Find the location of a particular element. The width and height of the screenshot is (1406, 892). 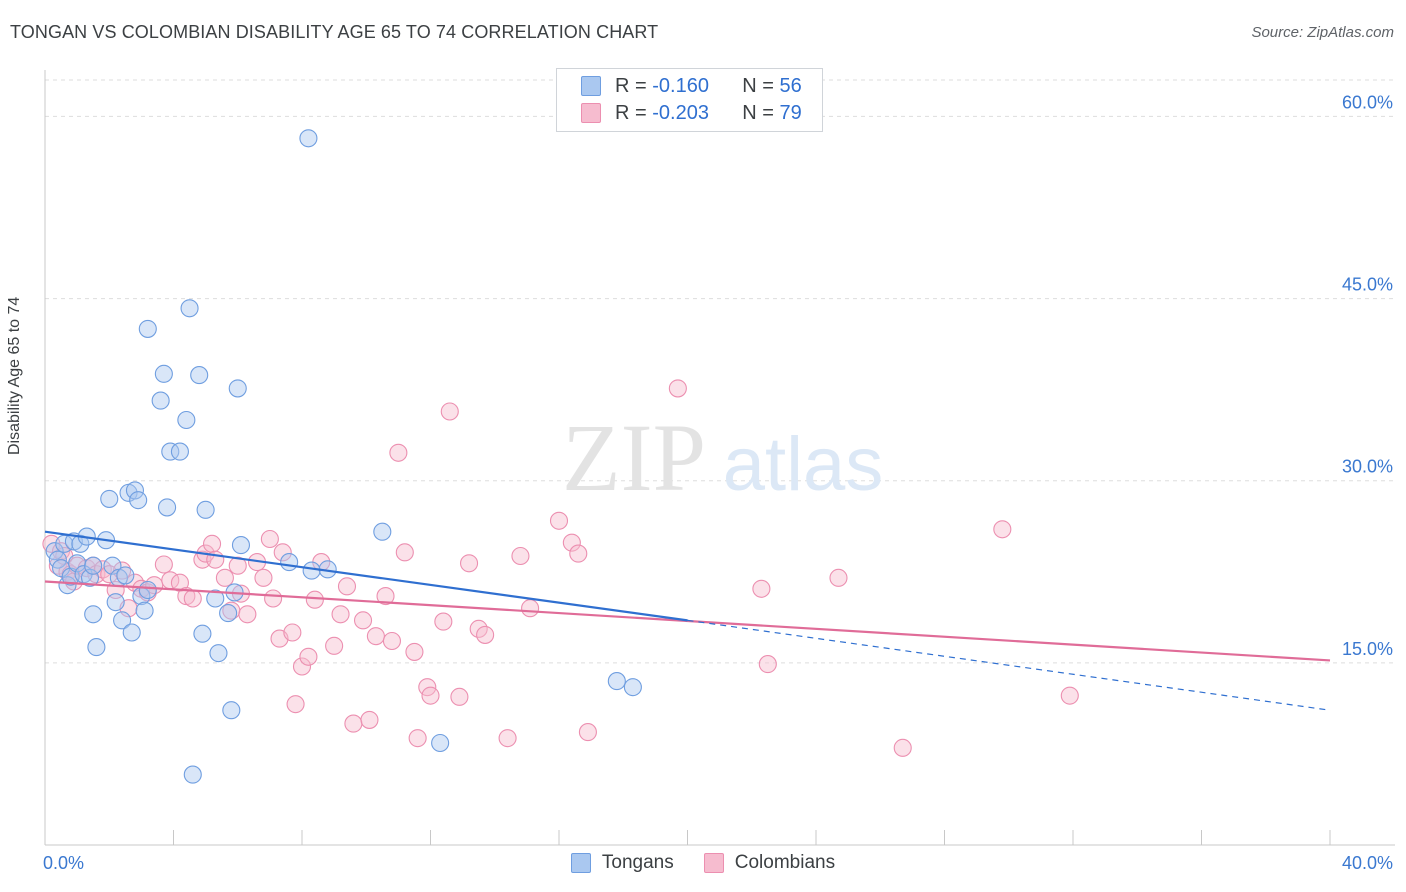

legend-label-colombians: Colombians is located at coordinates (785, 862).